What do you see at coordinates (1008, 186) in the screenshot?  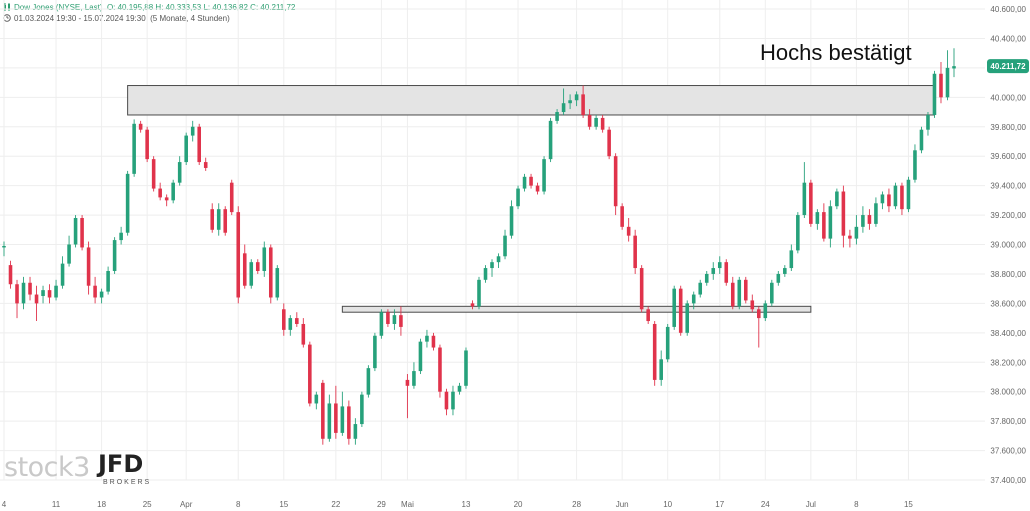 I see `y-tick-label: 39.400,00` at bounding box center [1008, 186].